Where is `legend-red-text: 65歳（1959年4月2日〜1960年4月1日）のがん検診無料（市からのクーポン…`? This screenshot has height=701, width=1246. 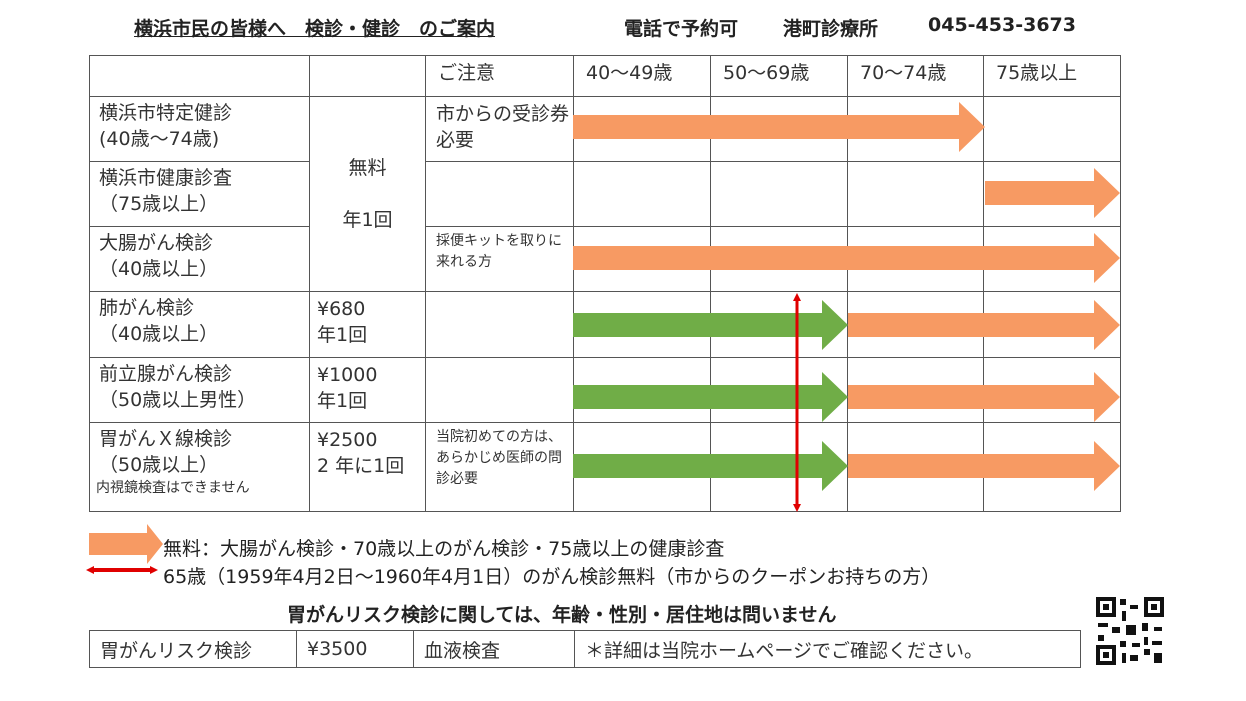
legend-red-text: 65歳（1959年4月2日〜1960年4月1日）のがん検診無料（市からのクーポン… is located at coordinates (552, 577).